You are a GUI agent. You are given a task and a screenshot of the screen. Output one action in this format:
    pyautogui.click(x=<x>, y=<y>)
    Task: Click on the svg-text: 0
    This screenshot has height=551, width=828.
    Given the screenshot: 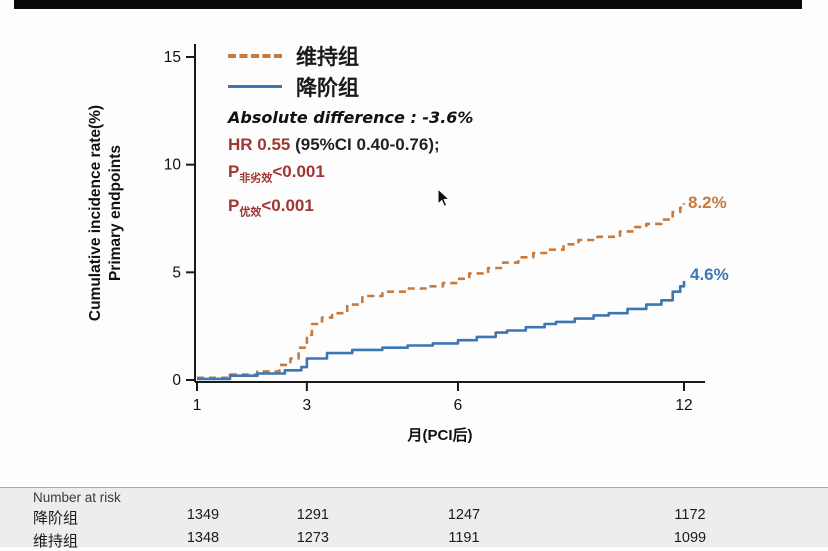 What is the action you would take?
    pyautogui.click(x=176, y=380)
    